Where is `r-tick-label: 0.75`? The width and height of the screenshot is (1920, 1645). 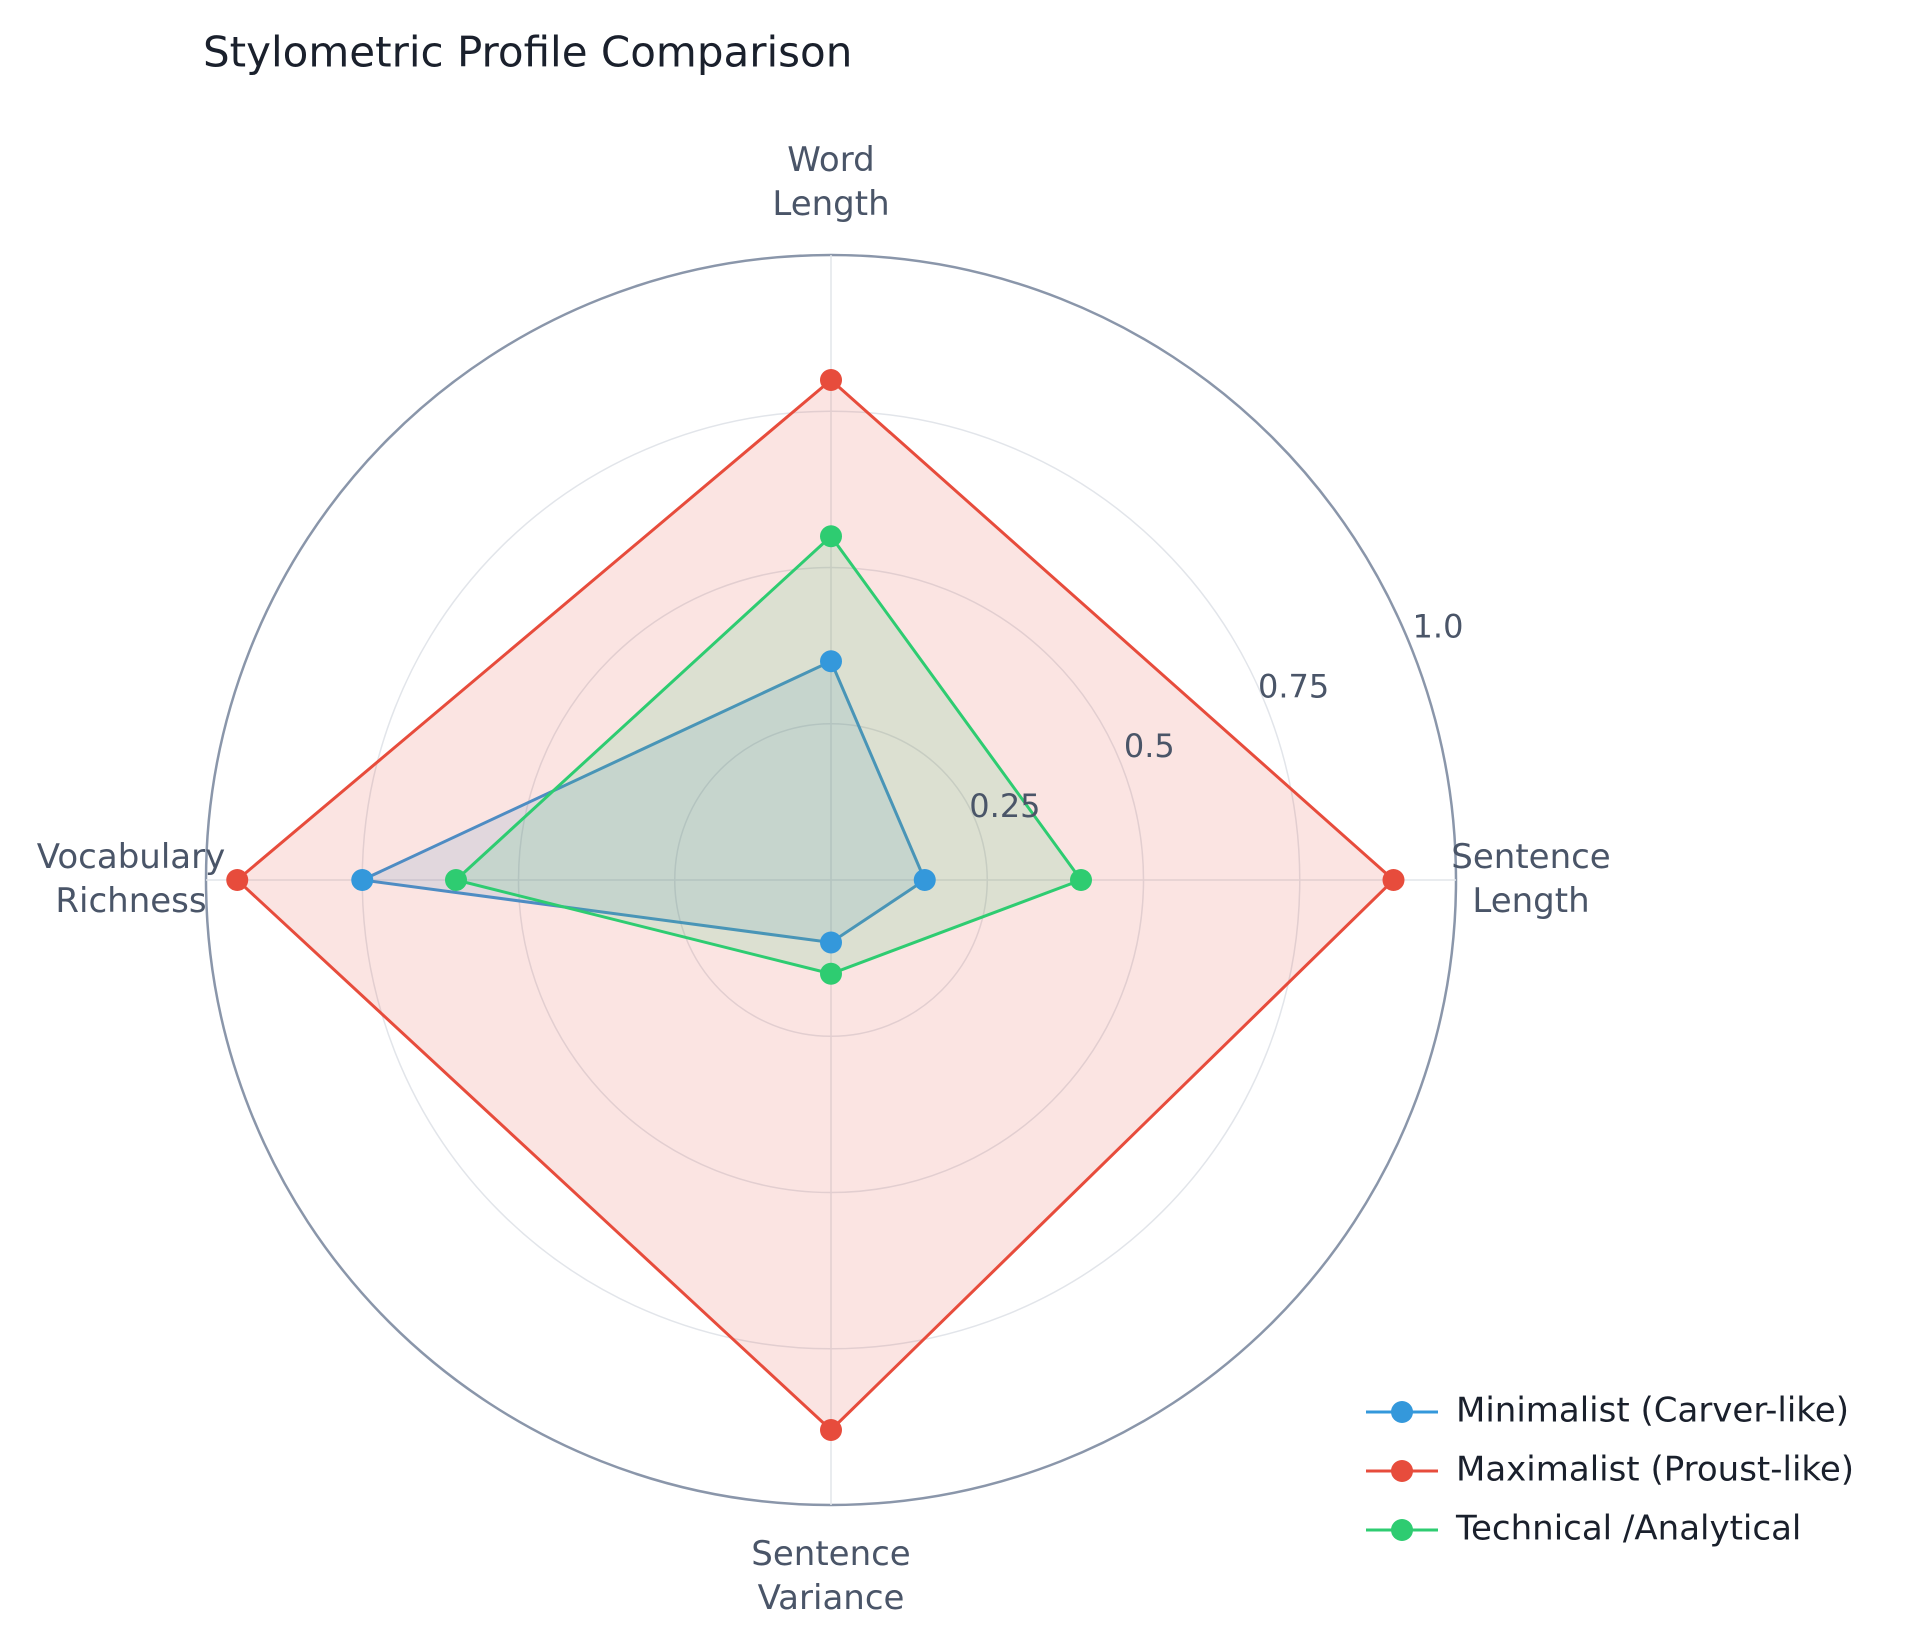 r-tick-label: 0.75 is located at coordinates (1293, 686).